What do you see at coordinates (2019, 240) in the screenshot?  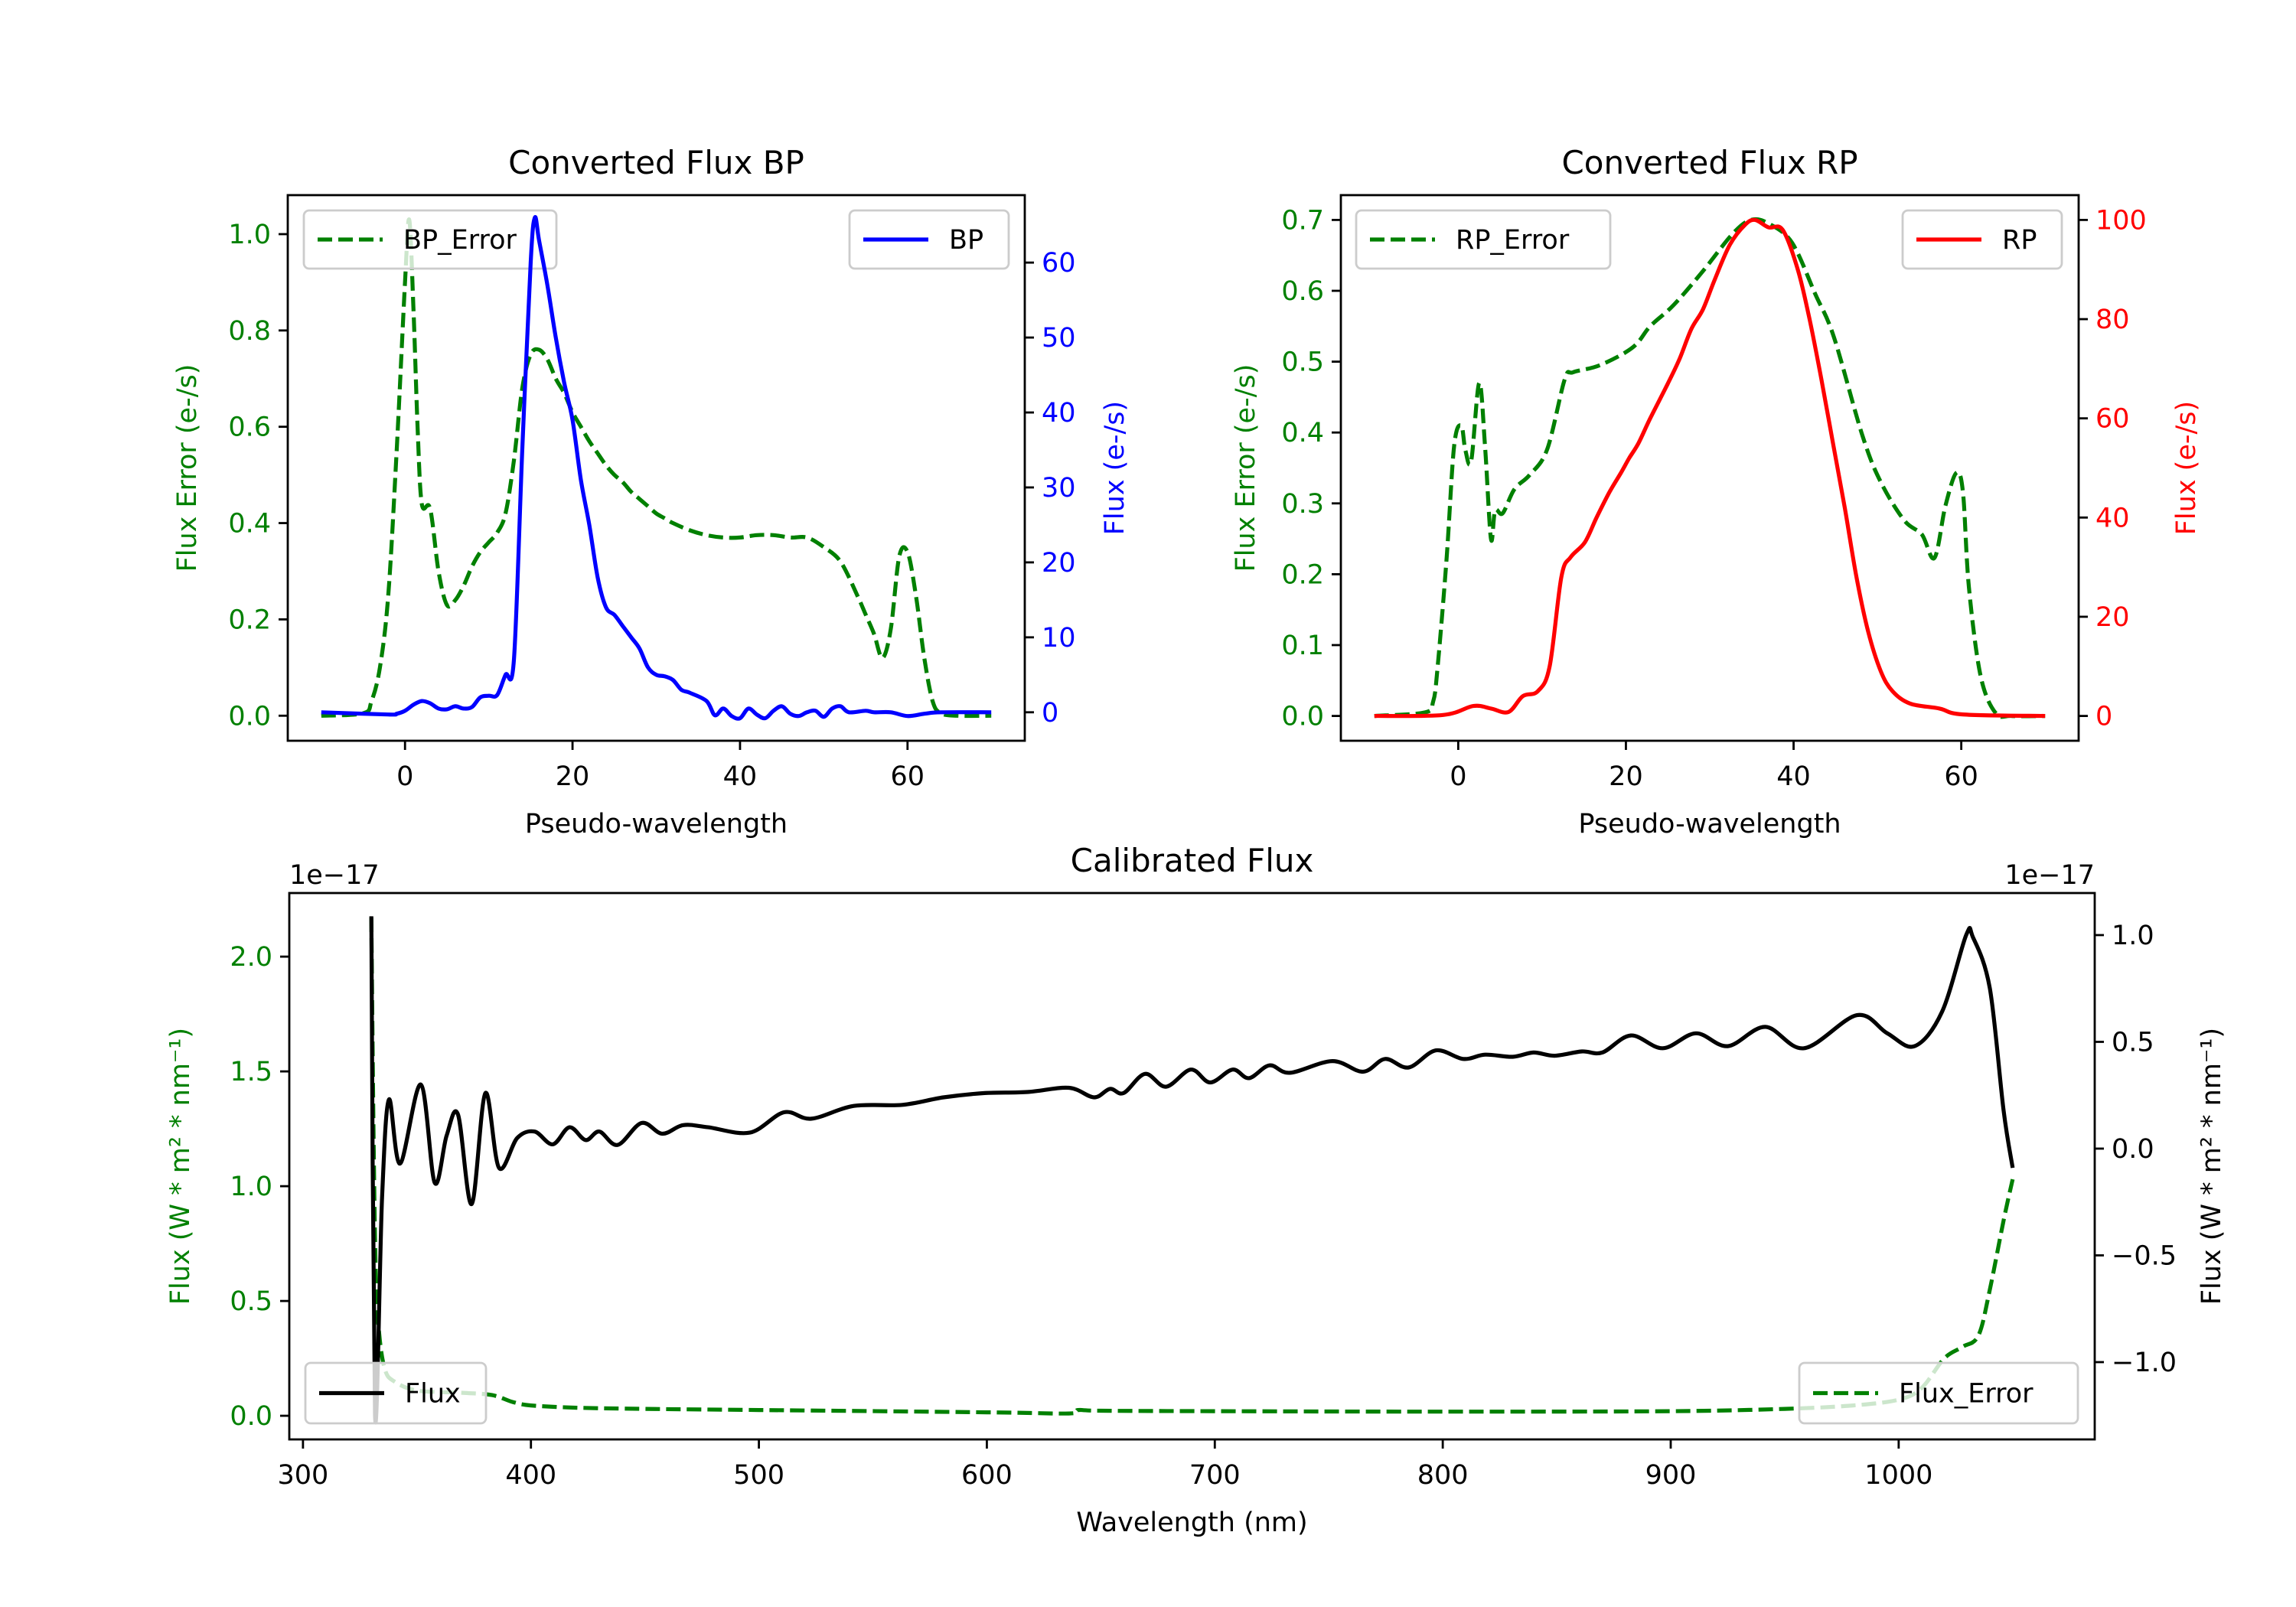 I see `legend-label: RP` at bounding box center [2019, 240].